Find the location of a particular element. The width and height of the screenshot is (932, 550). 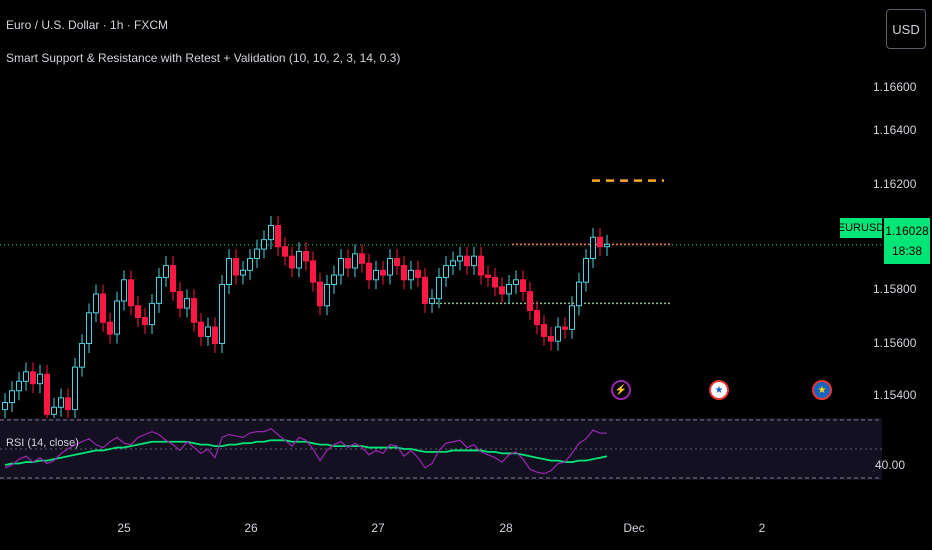

rsi-ma-line is located at coordinates (306, 452).